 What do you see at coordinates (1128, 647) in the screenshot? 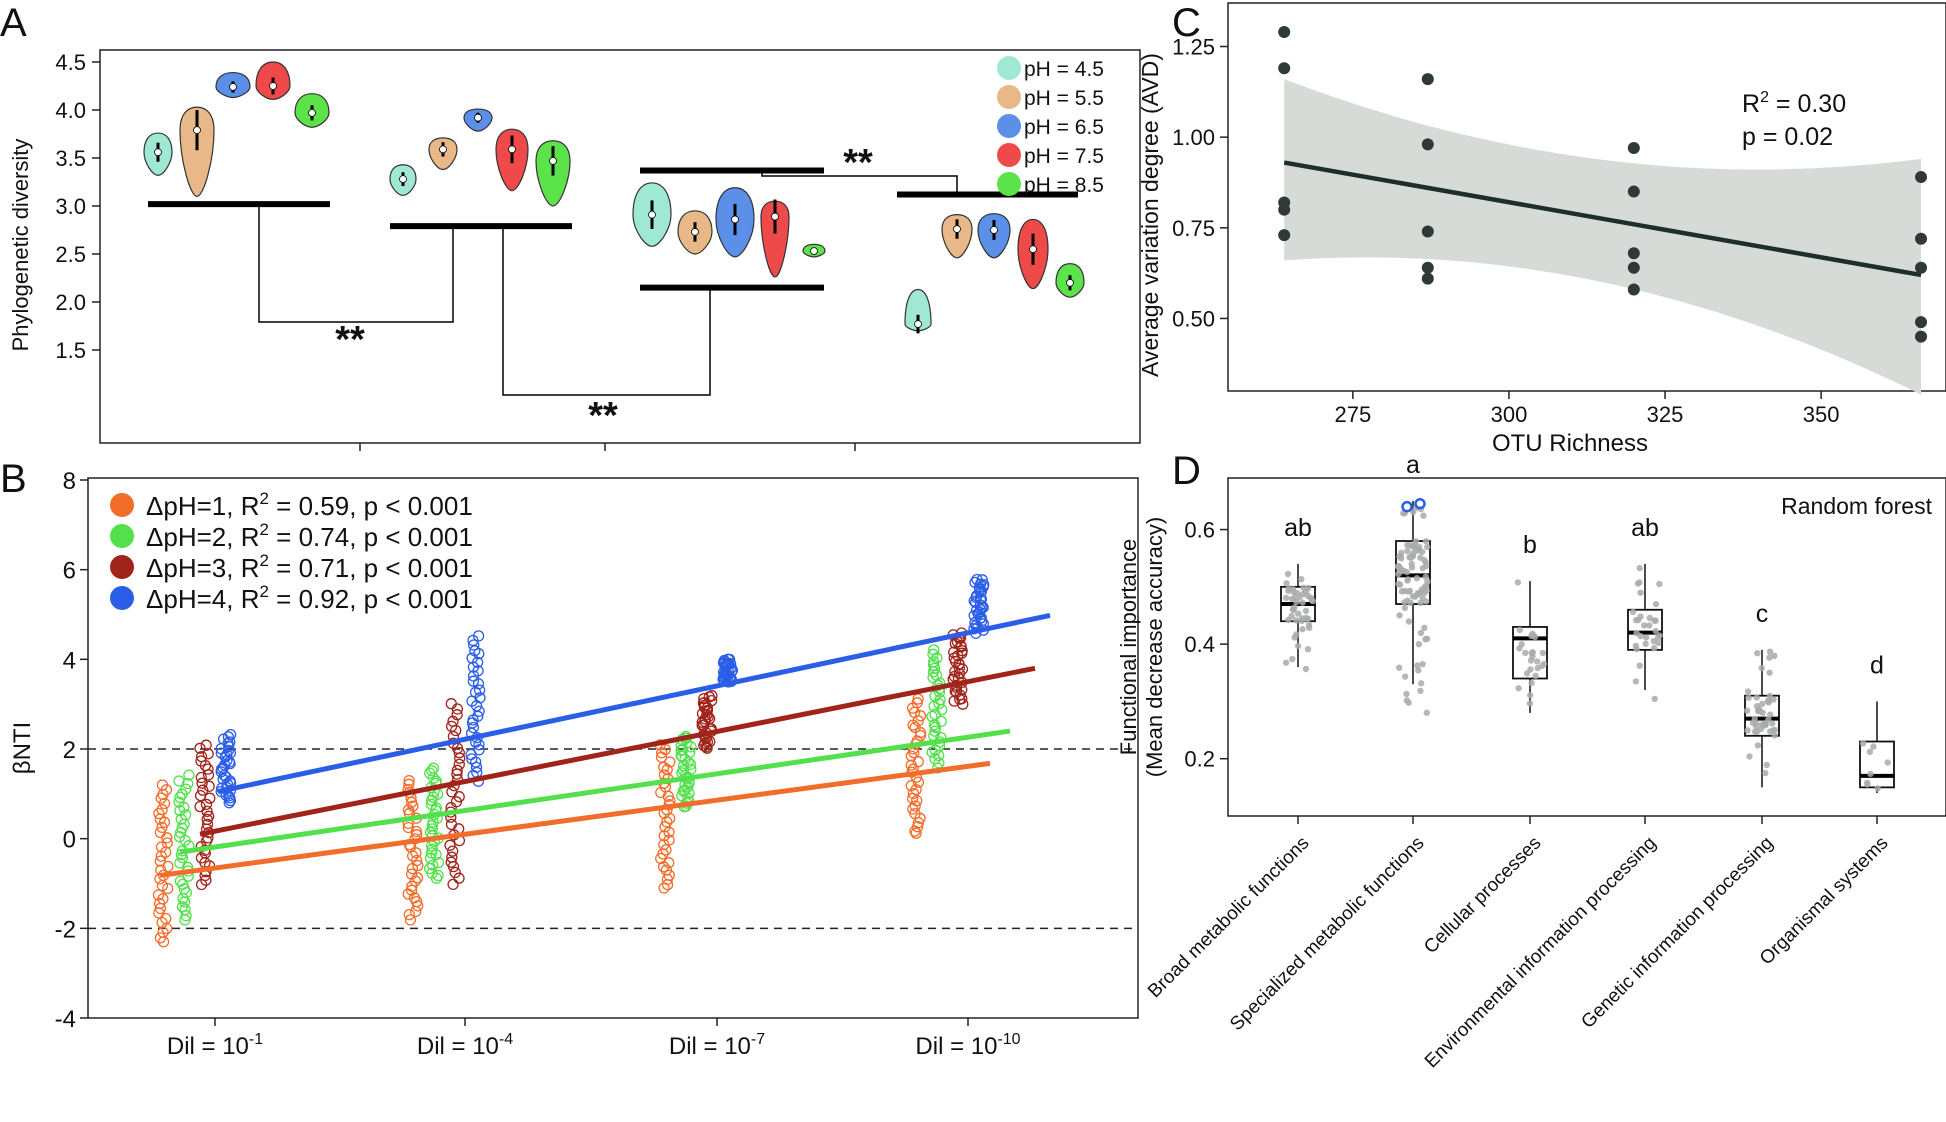
I see `panel-d-ylabel-line1: Functional importance` at bounding box center [1128, 647].